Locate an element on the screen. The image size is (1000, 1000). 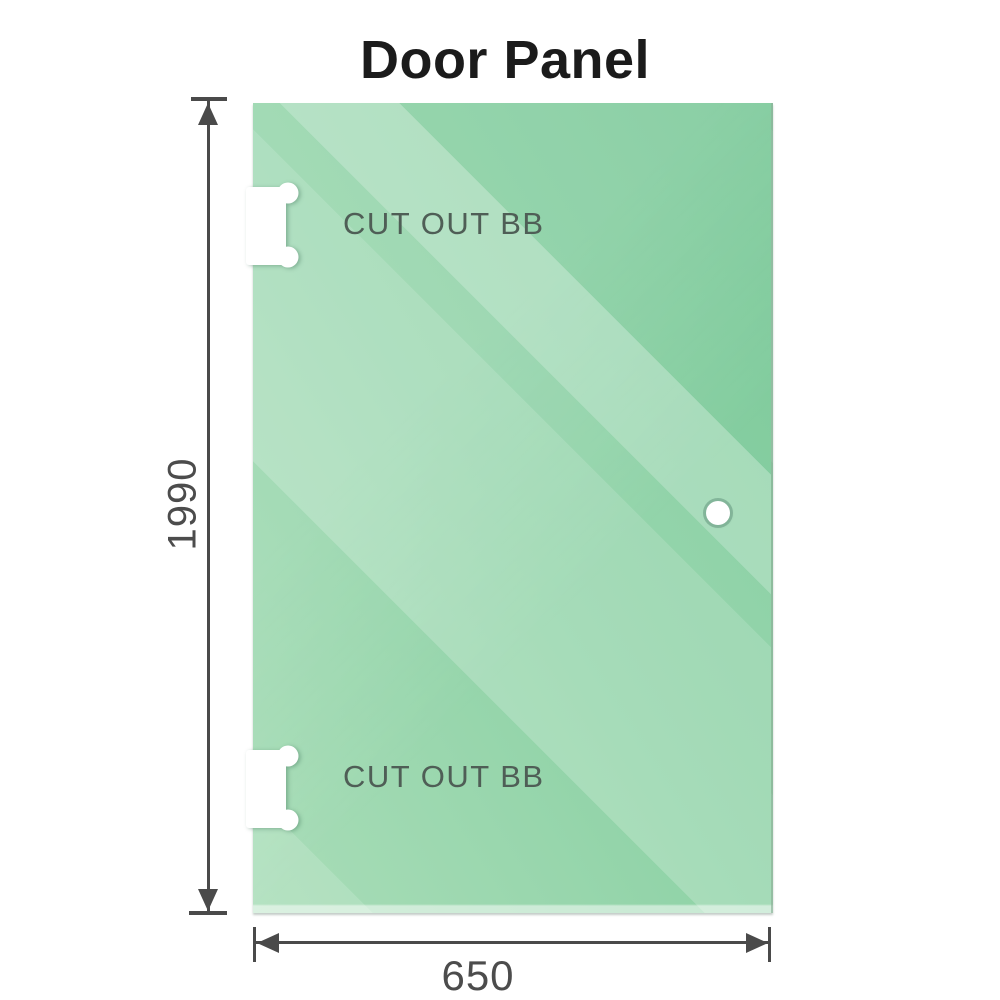
cutout-label-top: CUT OUT BB is located at coordinates (444, 223).